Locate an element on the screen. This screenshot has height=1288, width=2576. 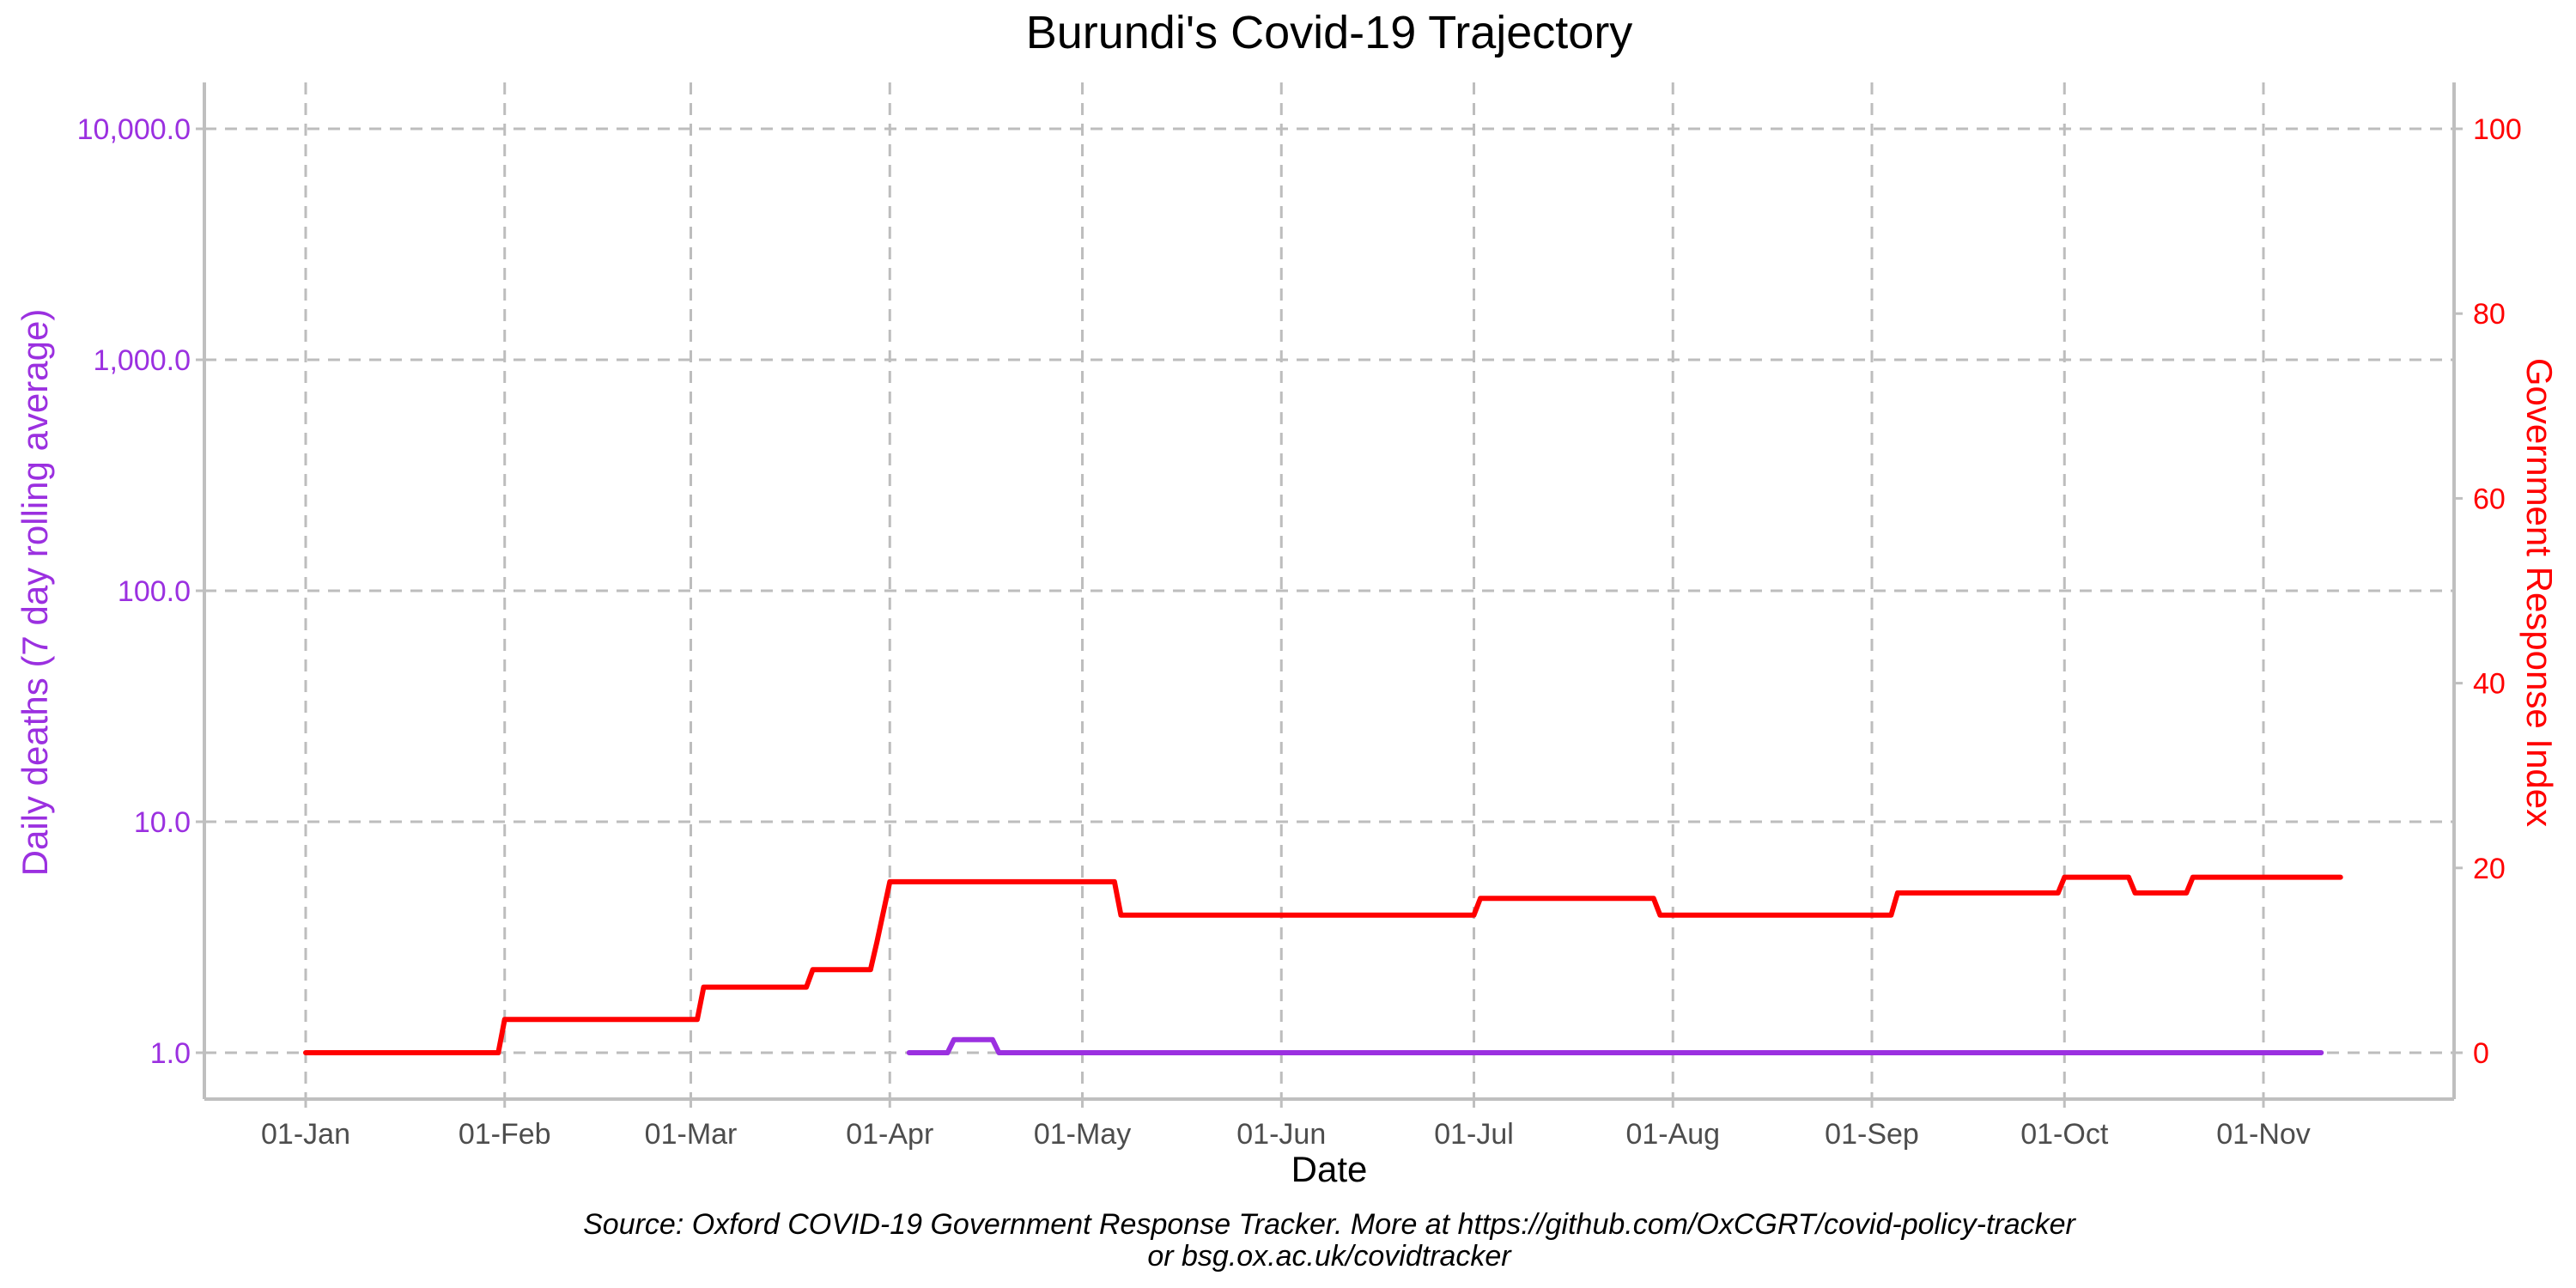
x-tick-label: 01-Feb is located at coordinates (505, 1134).